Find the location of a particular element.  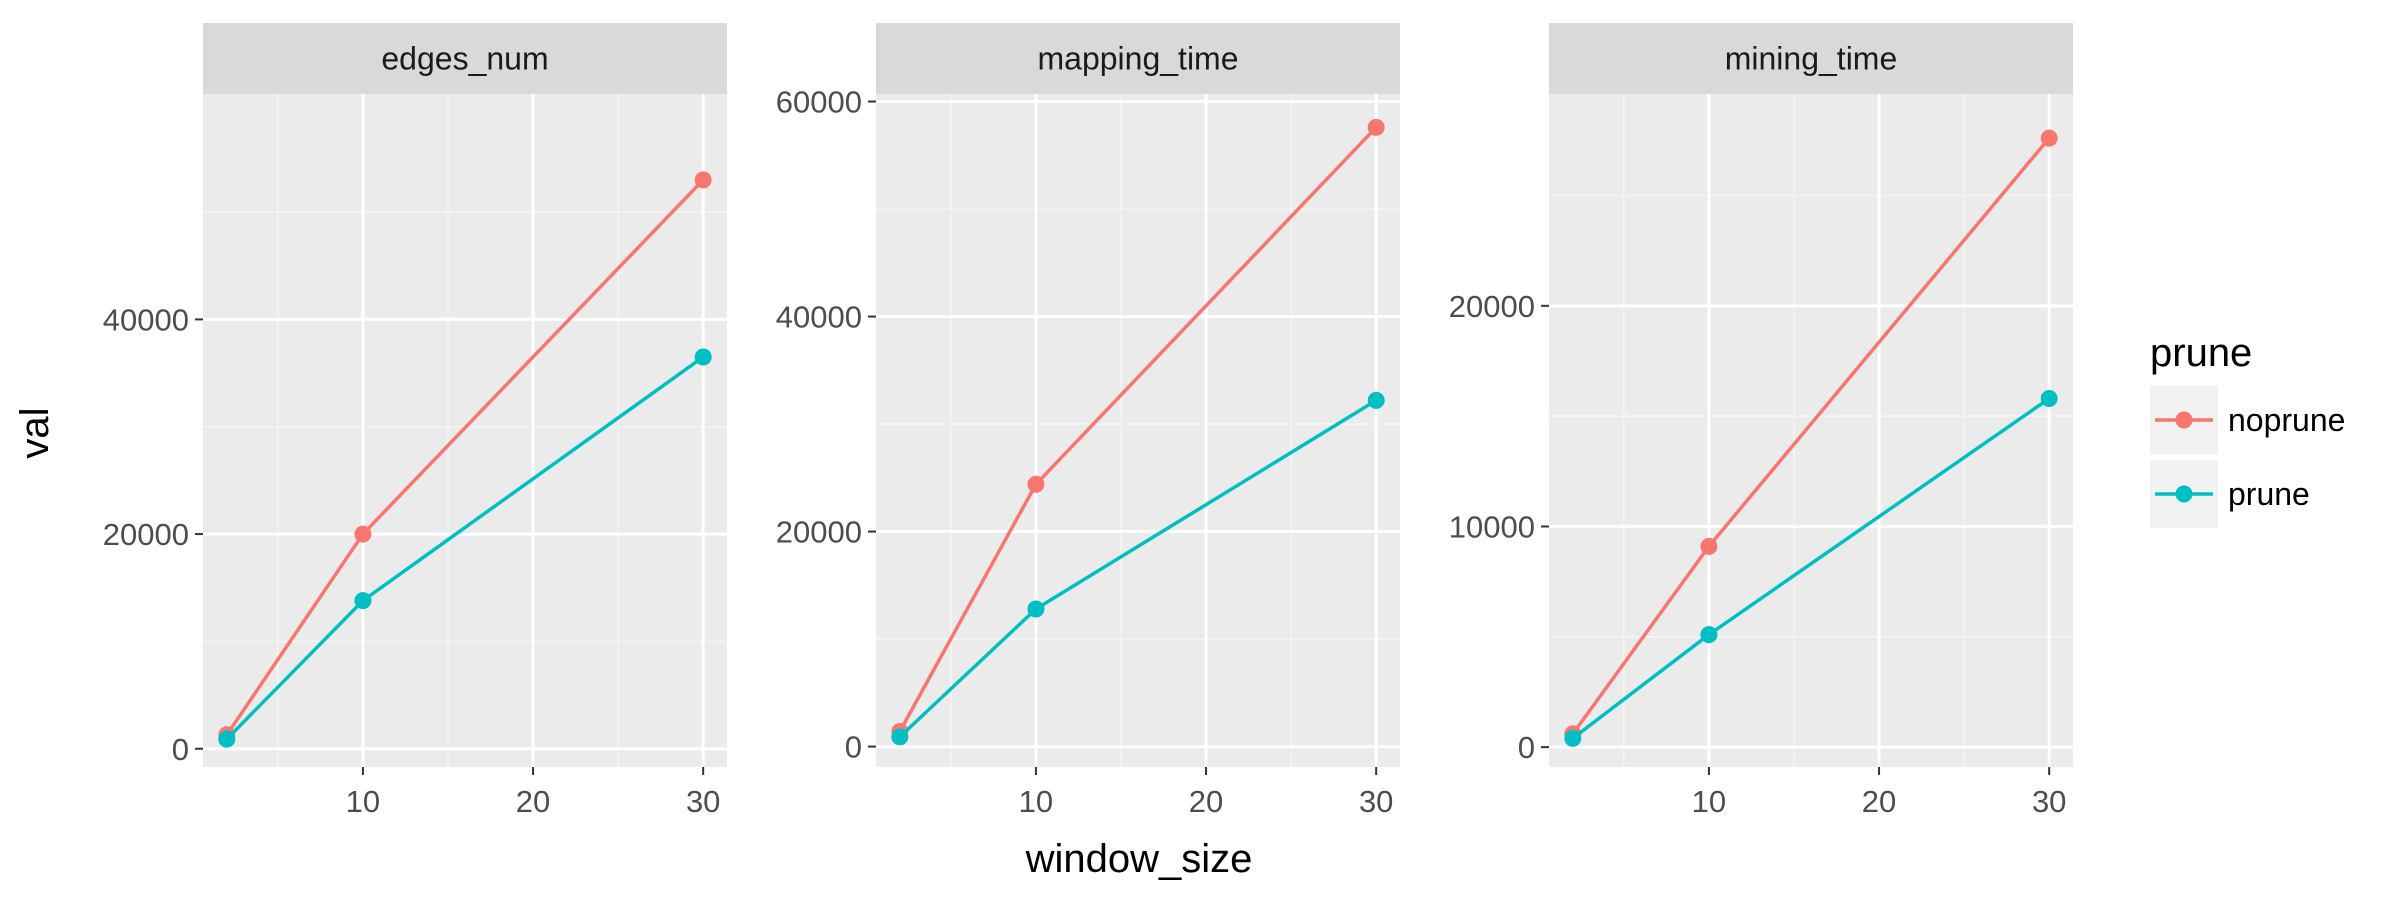

legend: prune noprune prune is located at coordinates (2247, 429).